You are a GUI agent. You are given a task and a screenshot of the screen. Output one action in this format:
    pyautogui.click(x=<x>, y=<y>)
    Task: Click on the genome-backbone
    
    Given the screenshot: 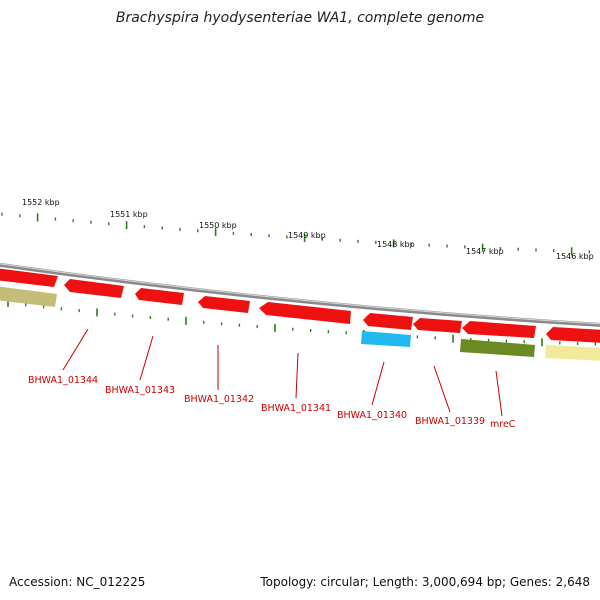 What is the action you would take?
    pyautogui.click(x=300, y=294)
    